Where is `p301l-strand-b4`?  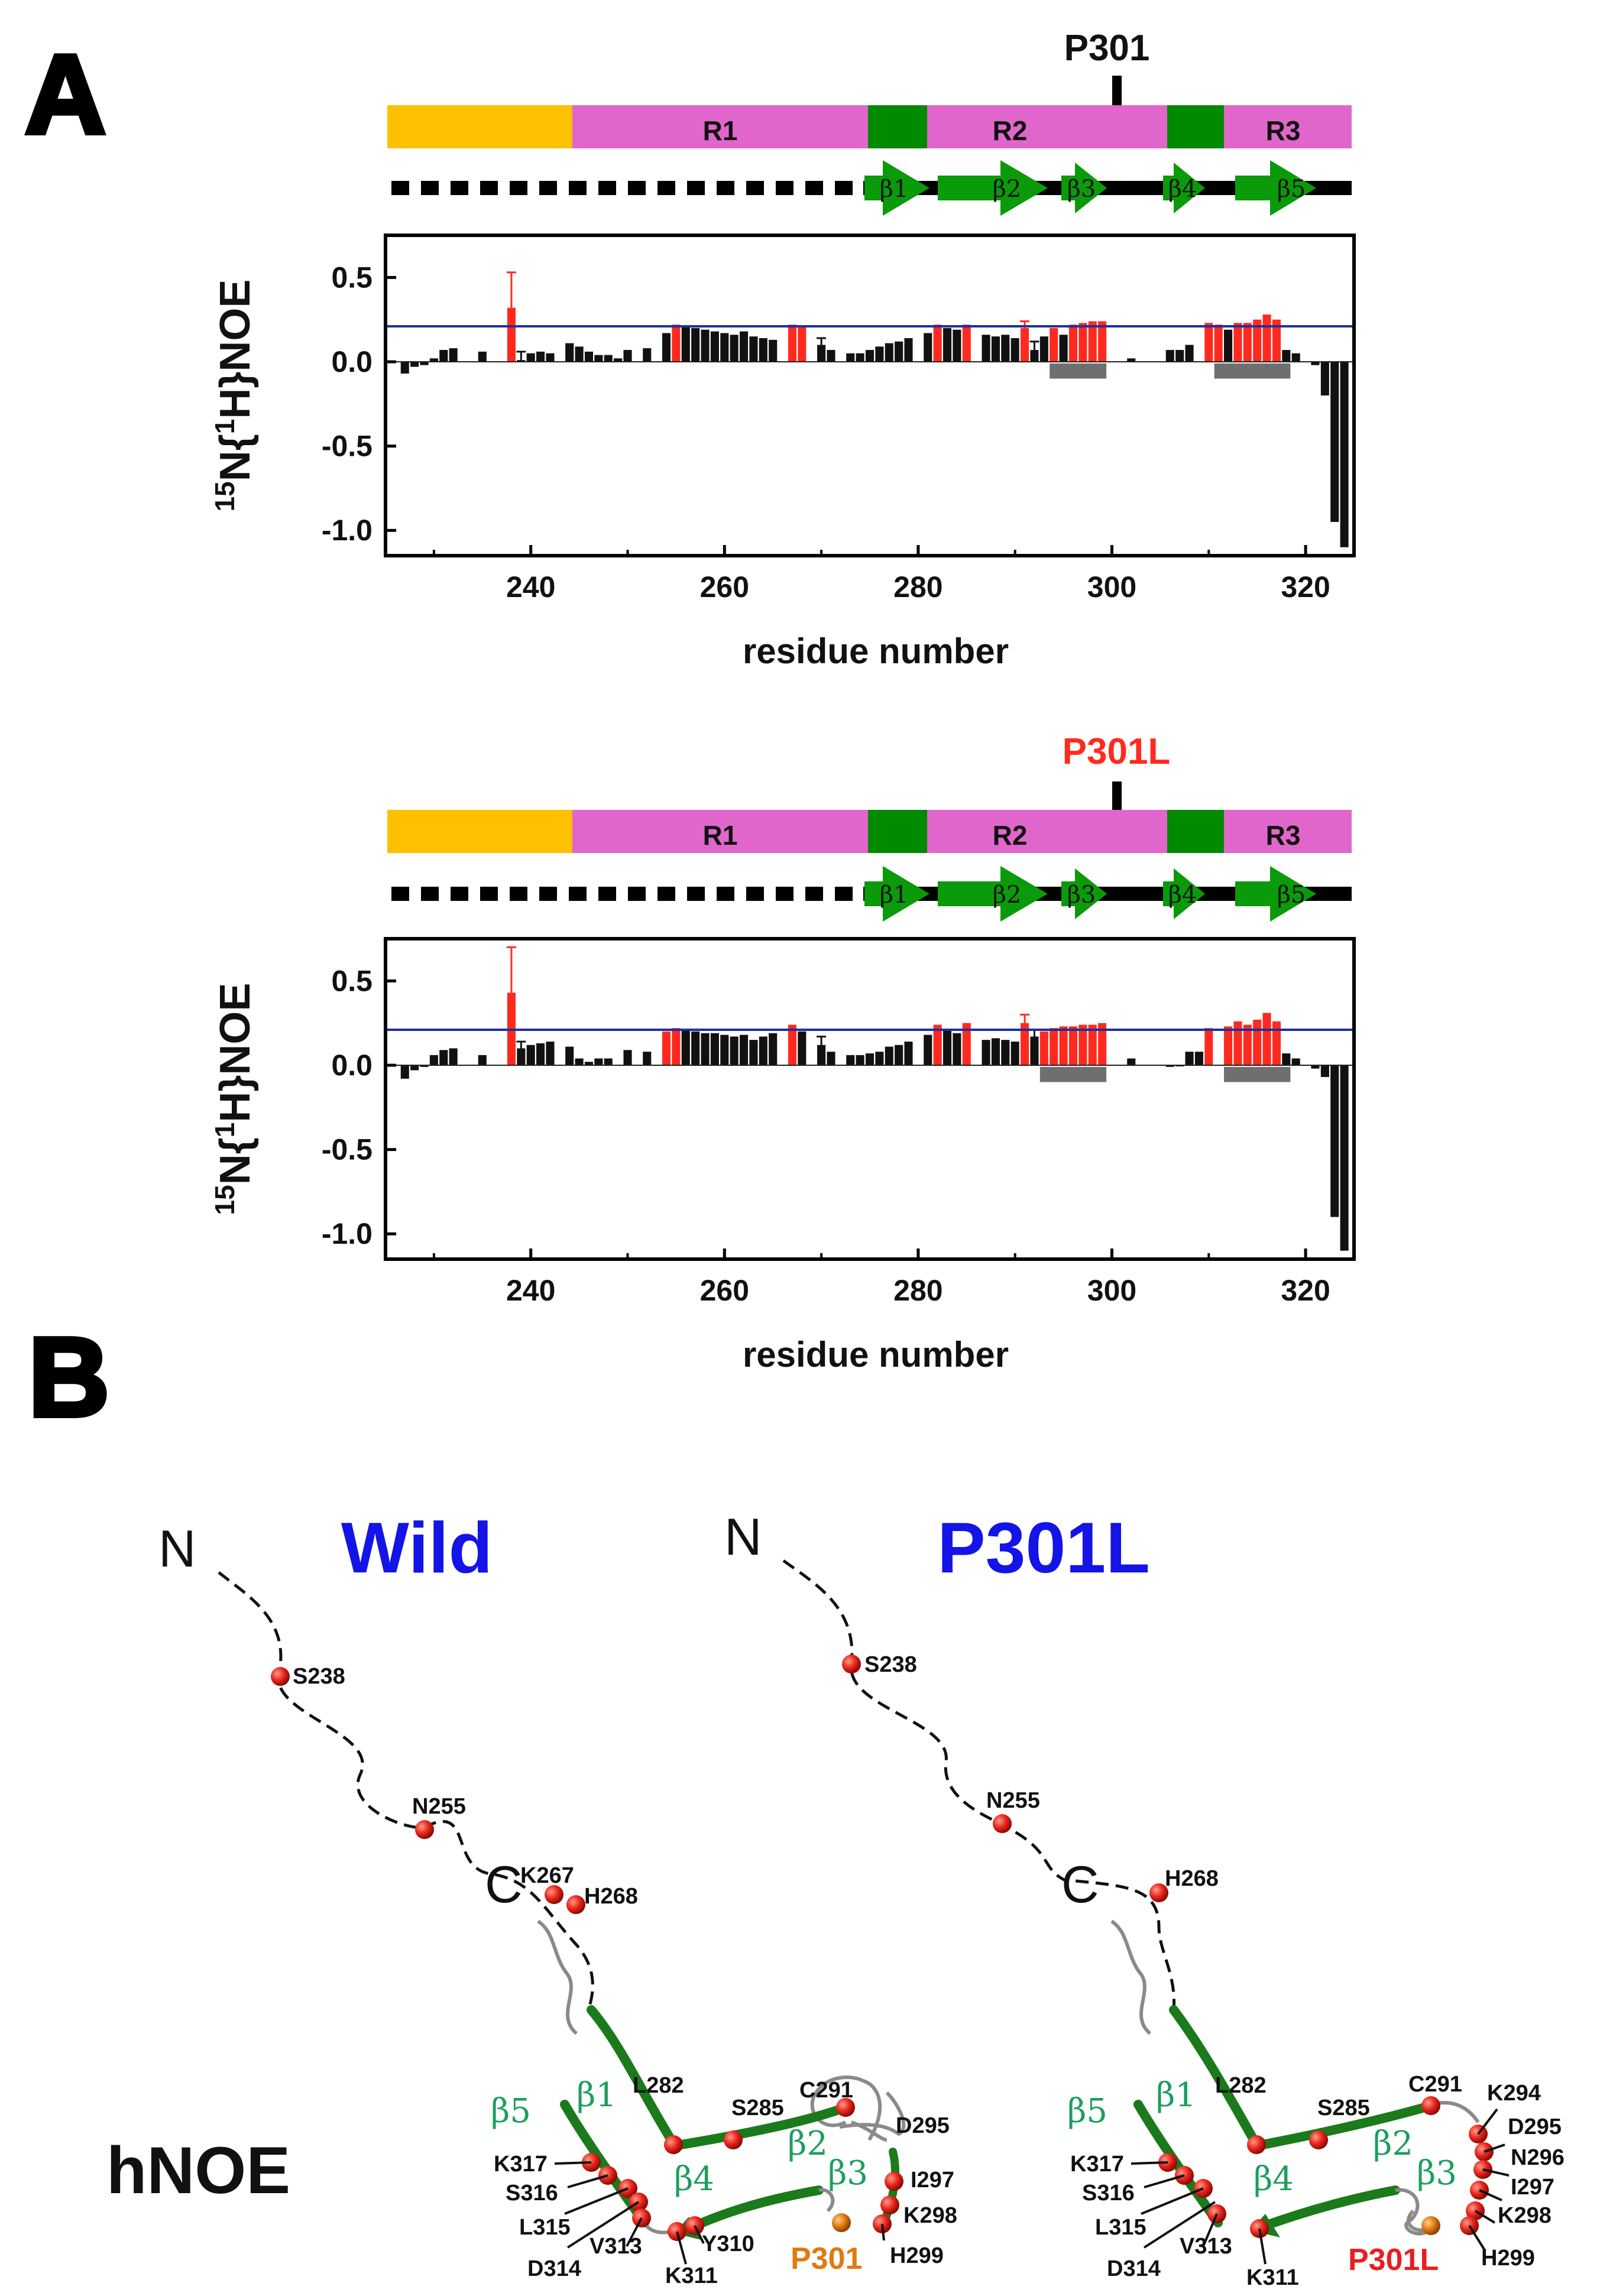
p301l-strand-b4 is located at coordinates (1331, 2207).